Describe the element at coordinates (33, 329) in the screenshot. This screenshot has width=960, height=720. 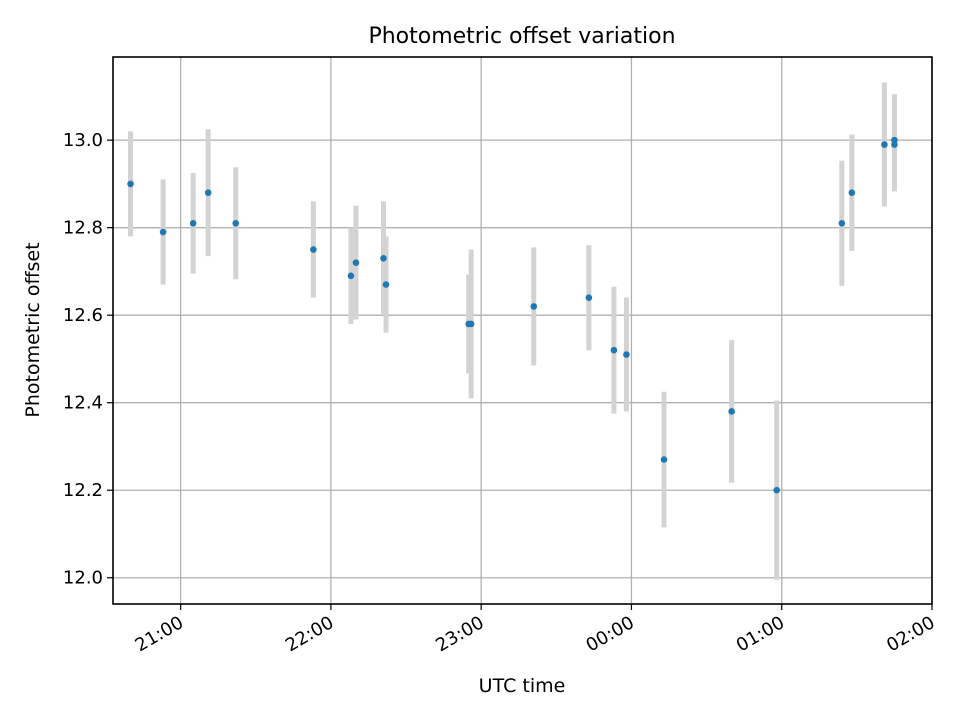
I see `y-axis-label: Photometric offset` at that location.